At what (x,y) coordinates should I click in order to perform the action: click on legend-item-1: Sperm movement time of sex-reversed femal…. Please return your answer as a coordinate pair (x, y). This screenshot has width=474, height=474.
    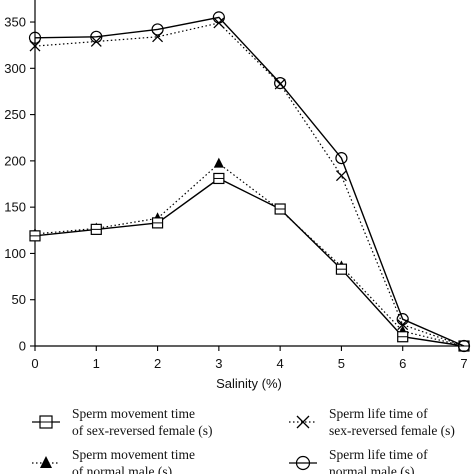
    Looking at the image, I should click on (122, 422).